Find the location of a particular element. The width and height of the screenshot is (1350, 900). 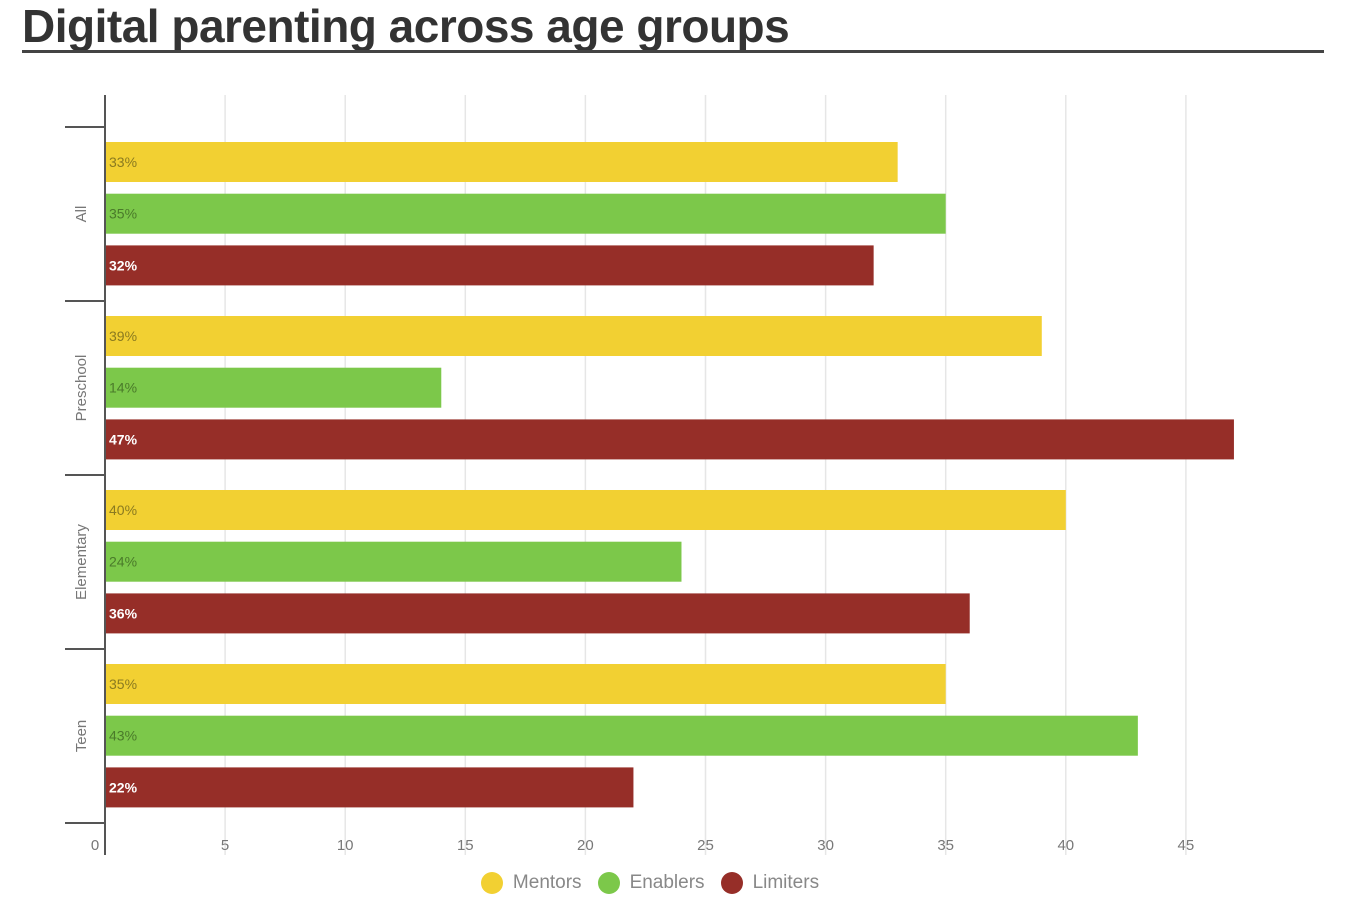

data-label-mentors-preschool: 39% is located at coordinates (123, 336).